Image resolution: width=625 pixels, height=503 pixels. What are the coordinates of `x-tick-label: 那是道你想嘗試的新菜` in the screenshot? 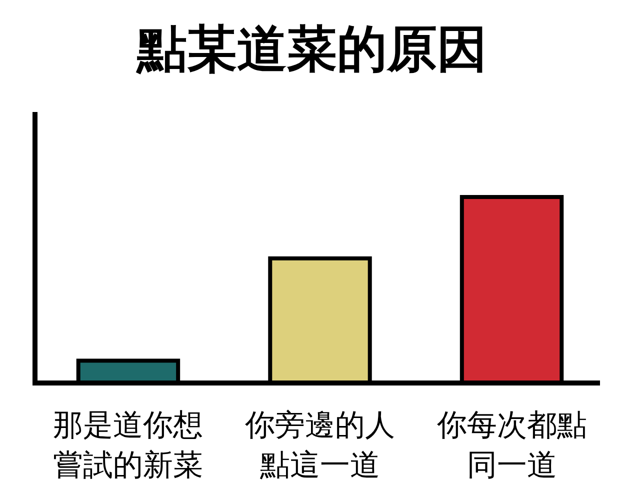 It's located at (128, 445).